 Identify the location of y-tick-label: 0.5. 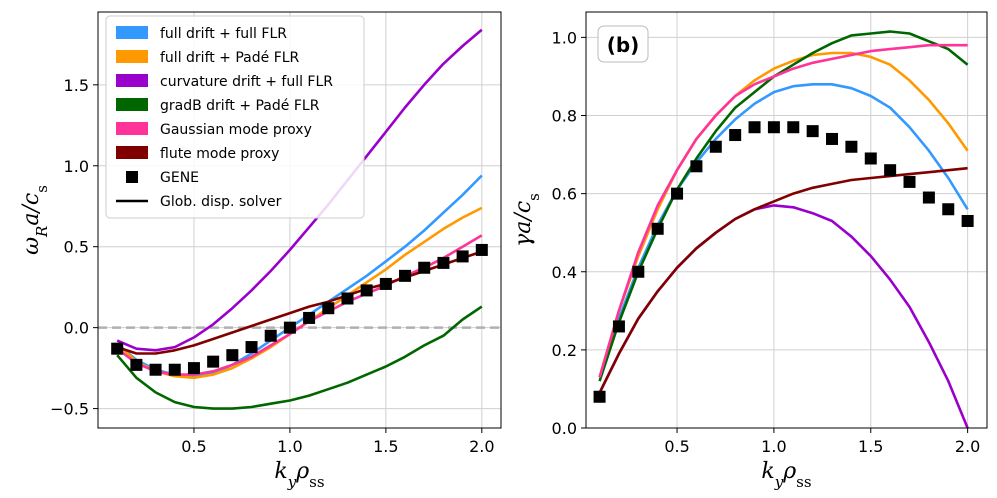
(76, 247).